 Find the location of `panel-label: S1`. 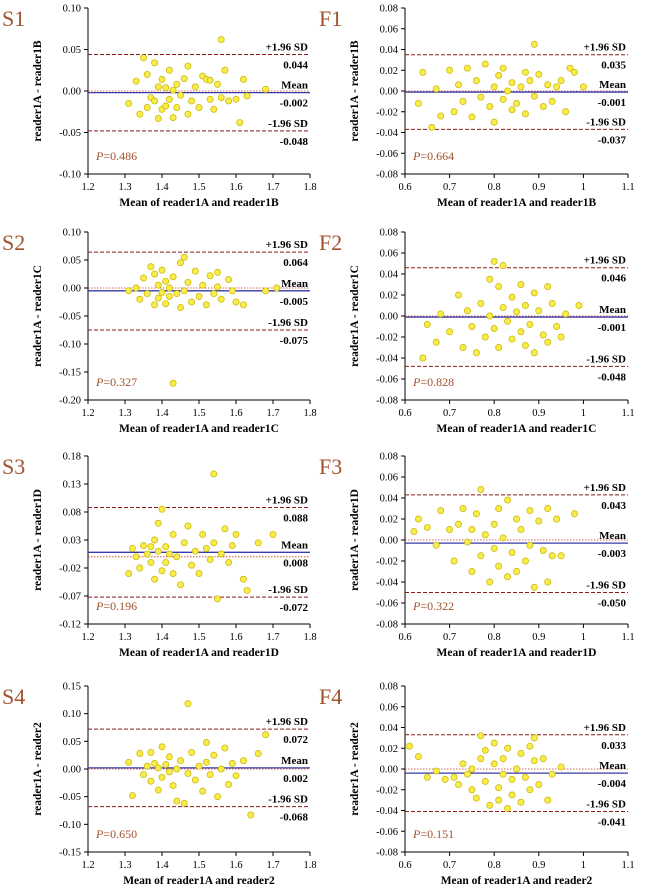

panel-label: S1 is located at coordinates (13, 18).